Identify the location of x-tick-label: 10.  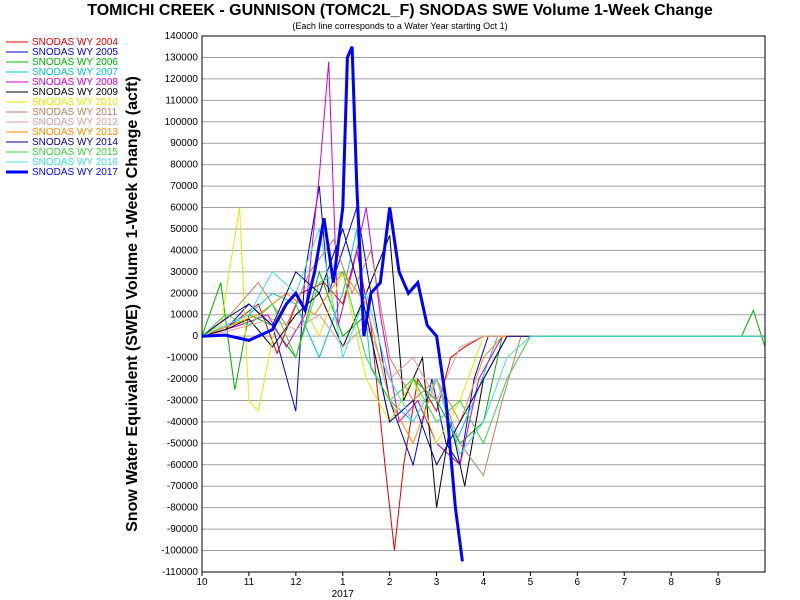
(202, 582).